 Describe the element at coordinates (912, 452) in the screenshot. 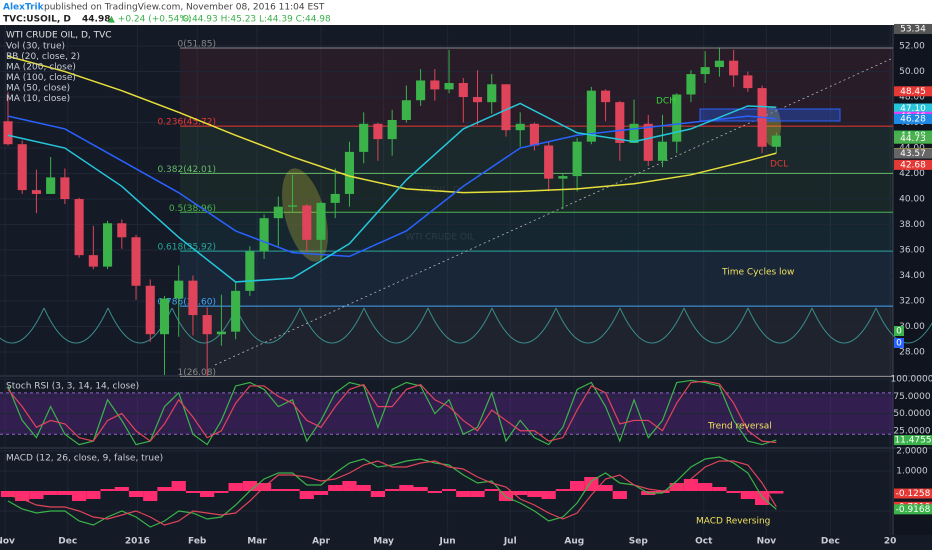

I see `y-tick-label: 2.0000` at that location.